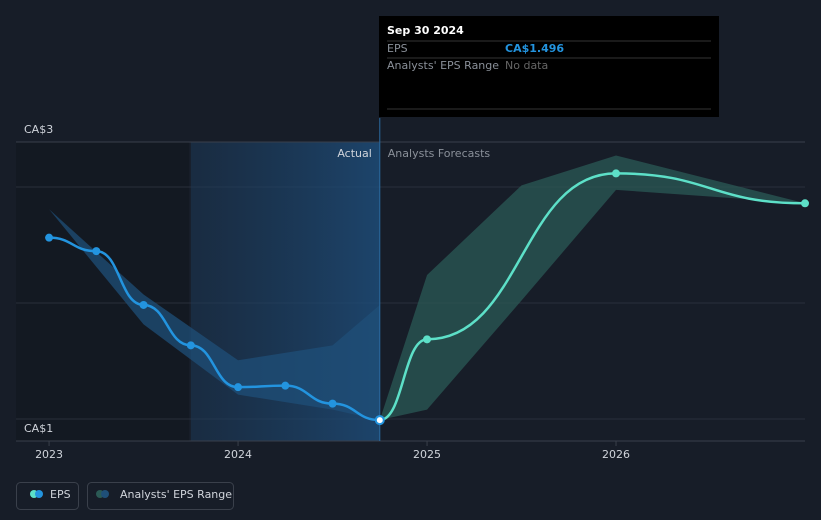 Image resolution: width=821 pixels, height=520 pixels. What do you see at coordinates (534, 48) in the screenshot?
I see `tooltip-value: CA$1.496` at bounding box center [534, 48].